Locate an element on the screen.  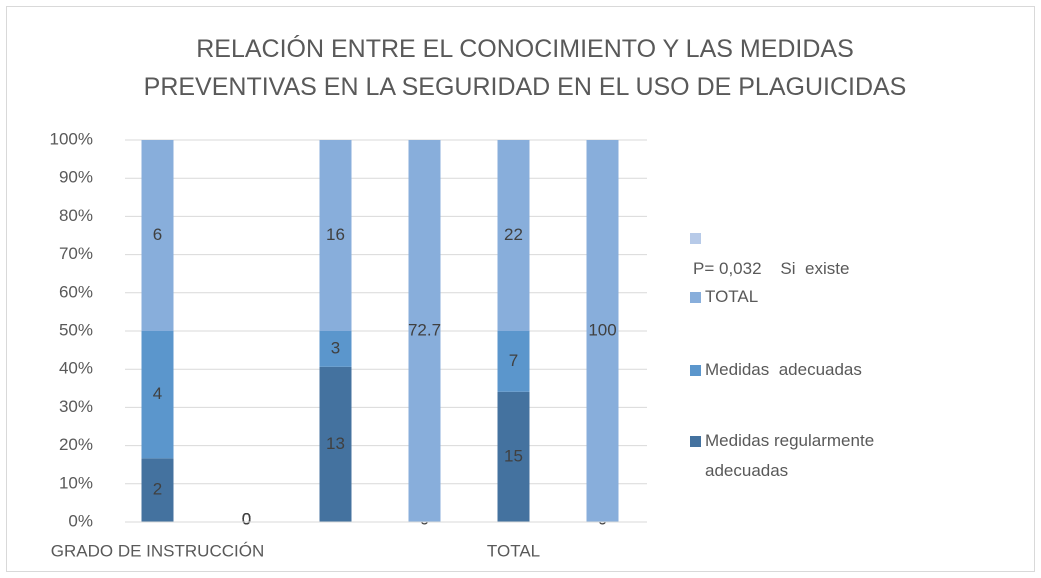
y-tick-label: 0% is located at coordinates (80, 520).